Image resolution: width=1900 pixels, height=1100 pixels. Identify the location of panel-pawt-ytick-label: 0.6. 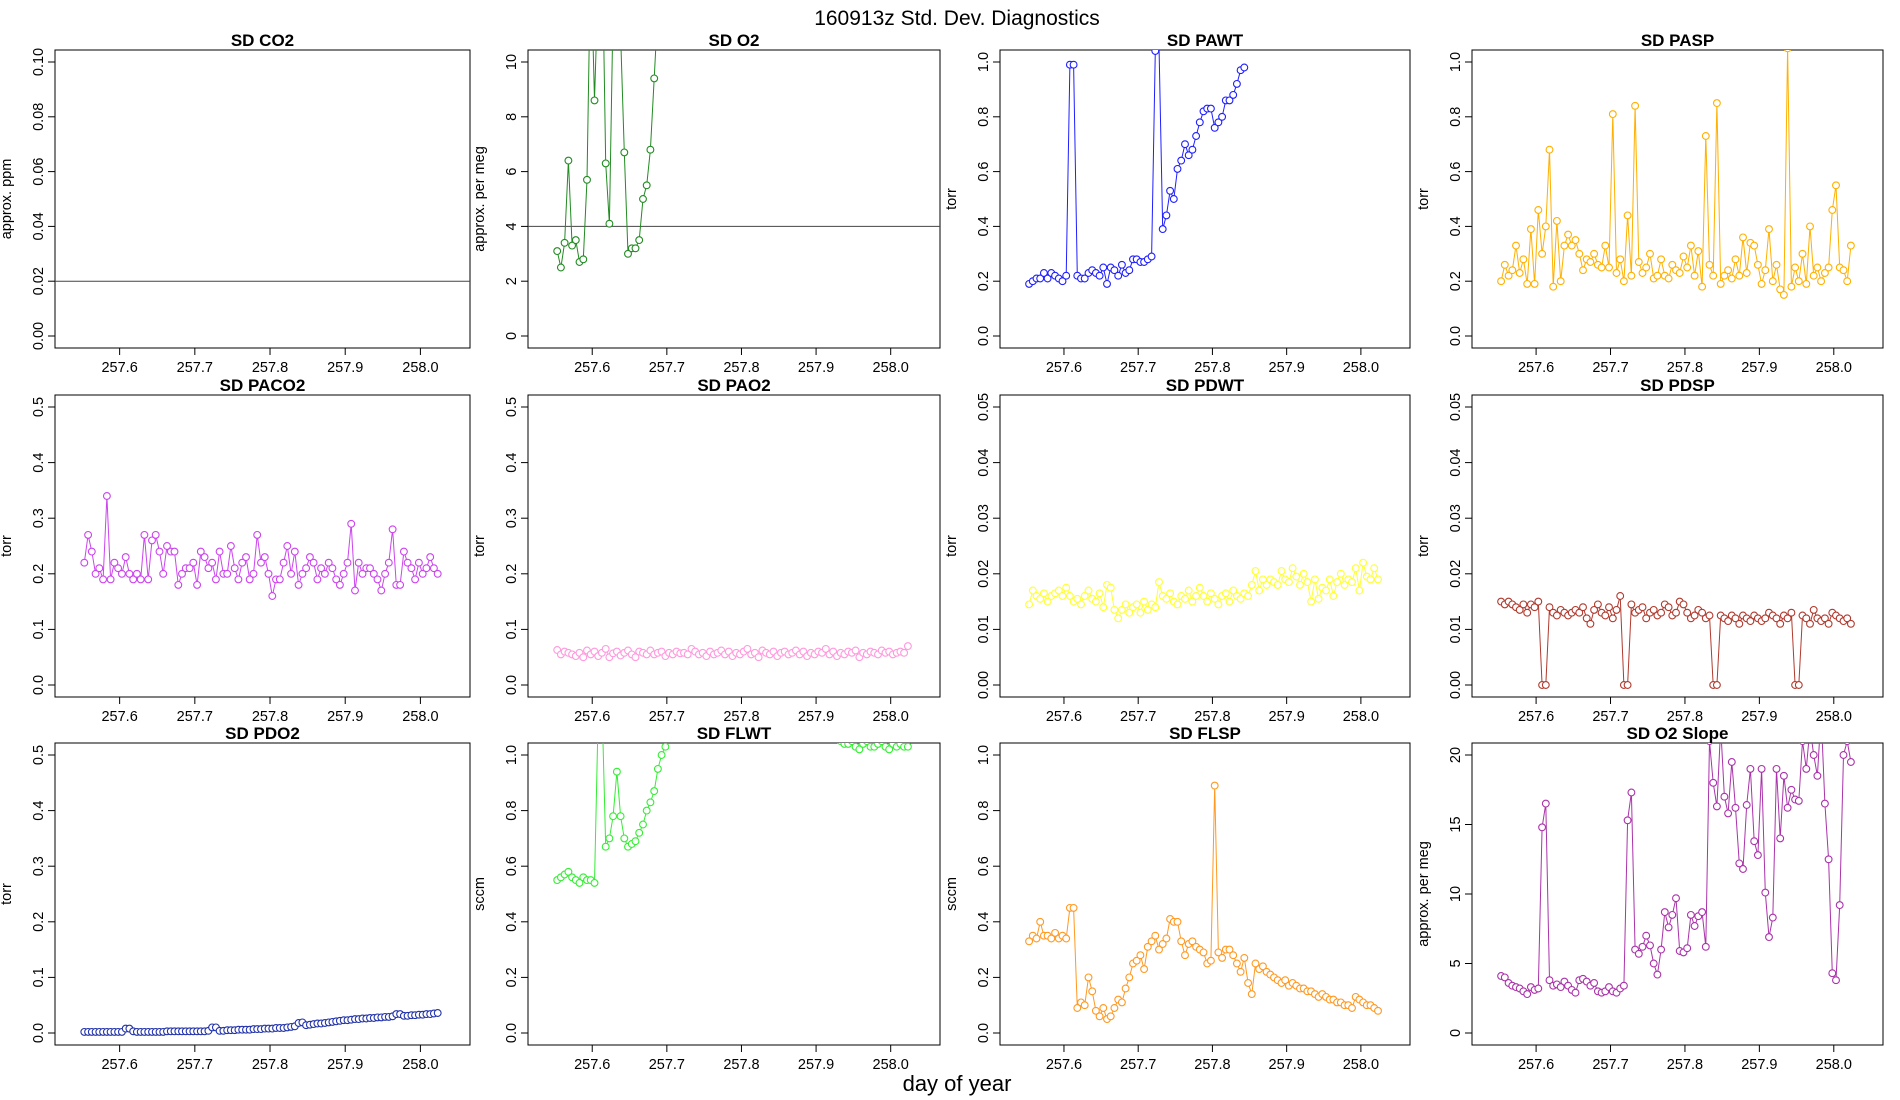
(984, 172).